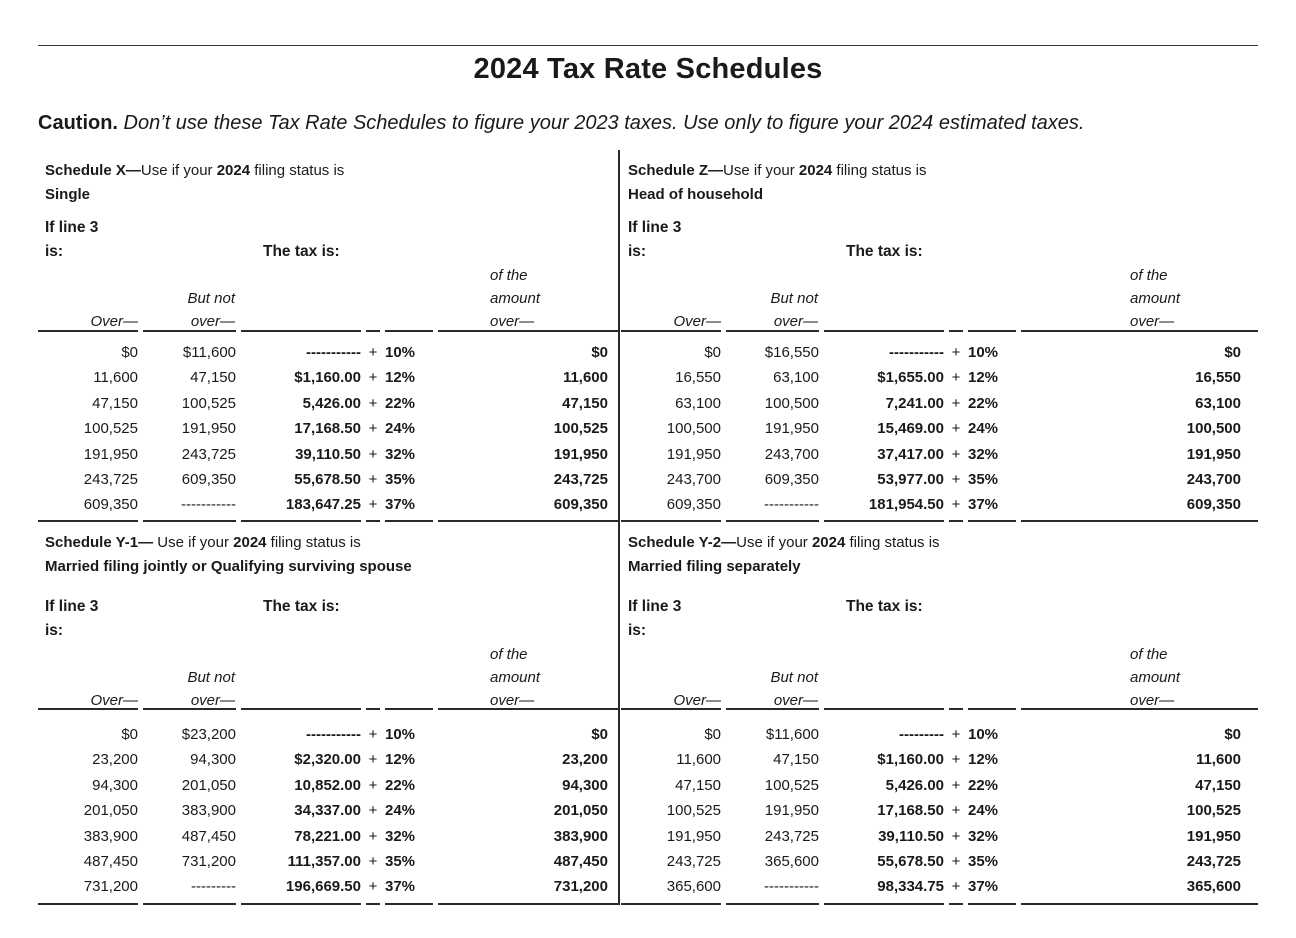 The image size is (1296, 938). Describe the element at coordinates (910, 760) in the screenshot. I see `base-tax-cell: $1,160.00` at that location.